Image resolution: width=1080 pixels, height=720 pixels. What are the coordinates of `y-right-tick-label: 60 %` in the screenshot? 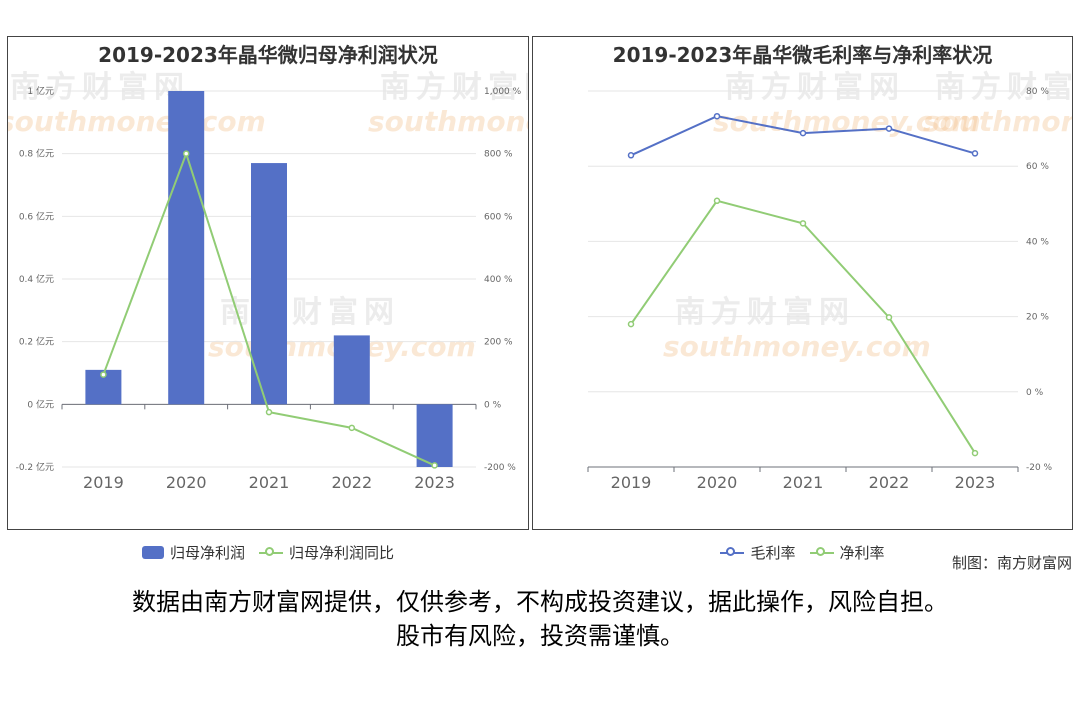 It's located at (1037, 167).